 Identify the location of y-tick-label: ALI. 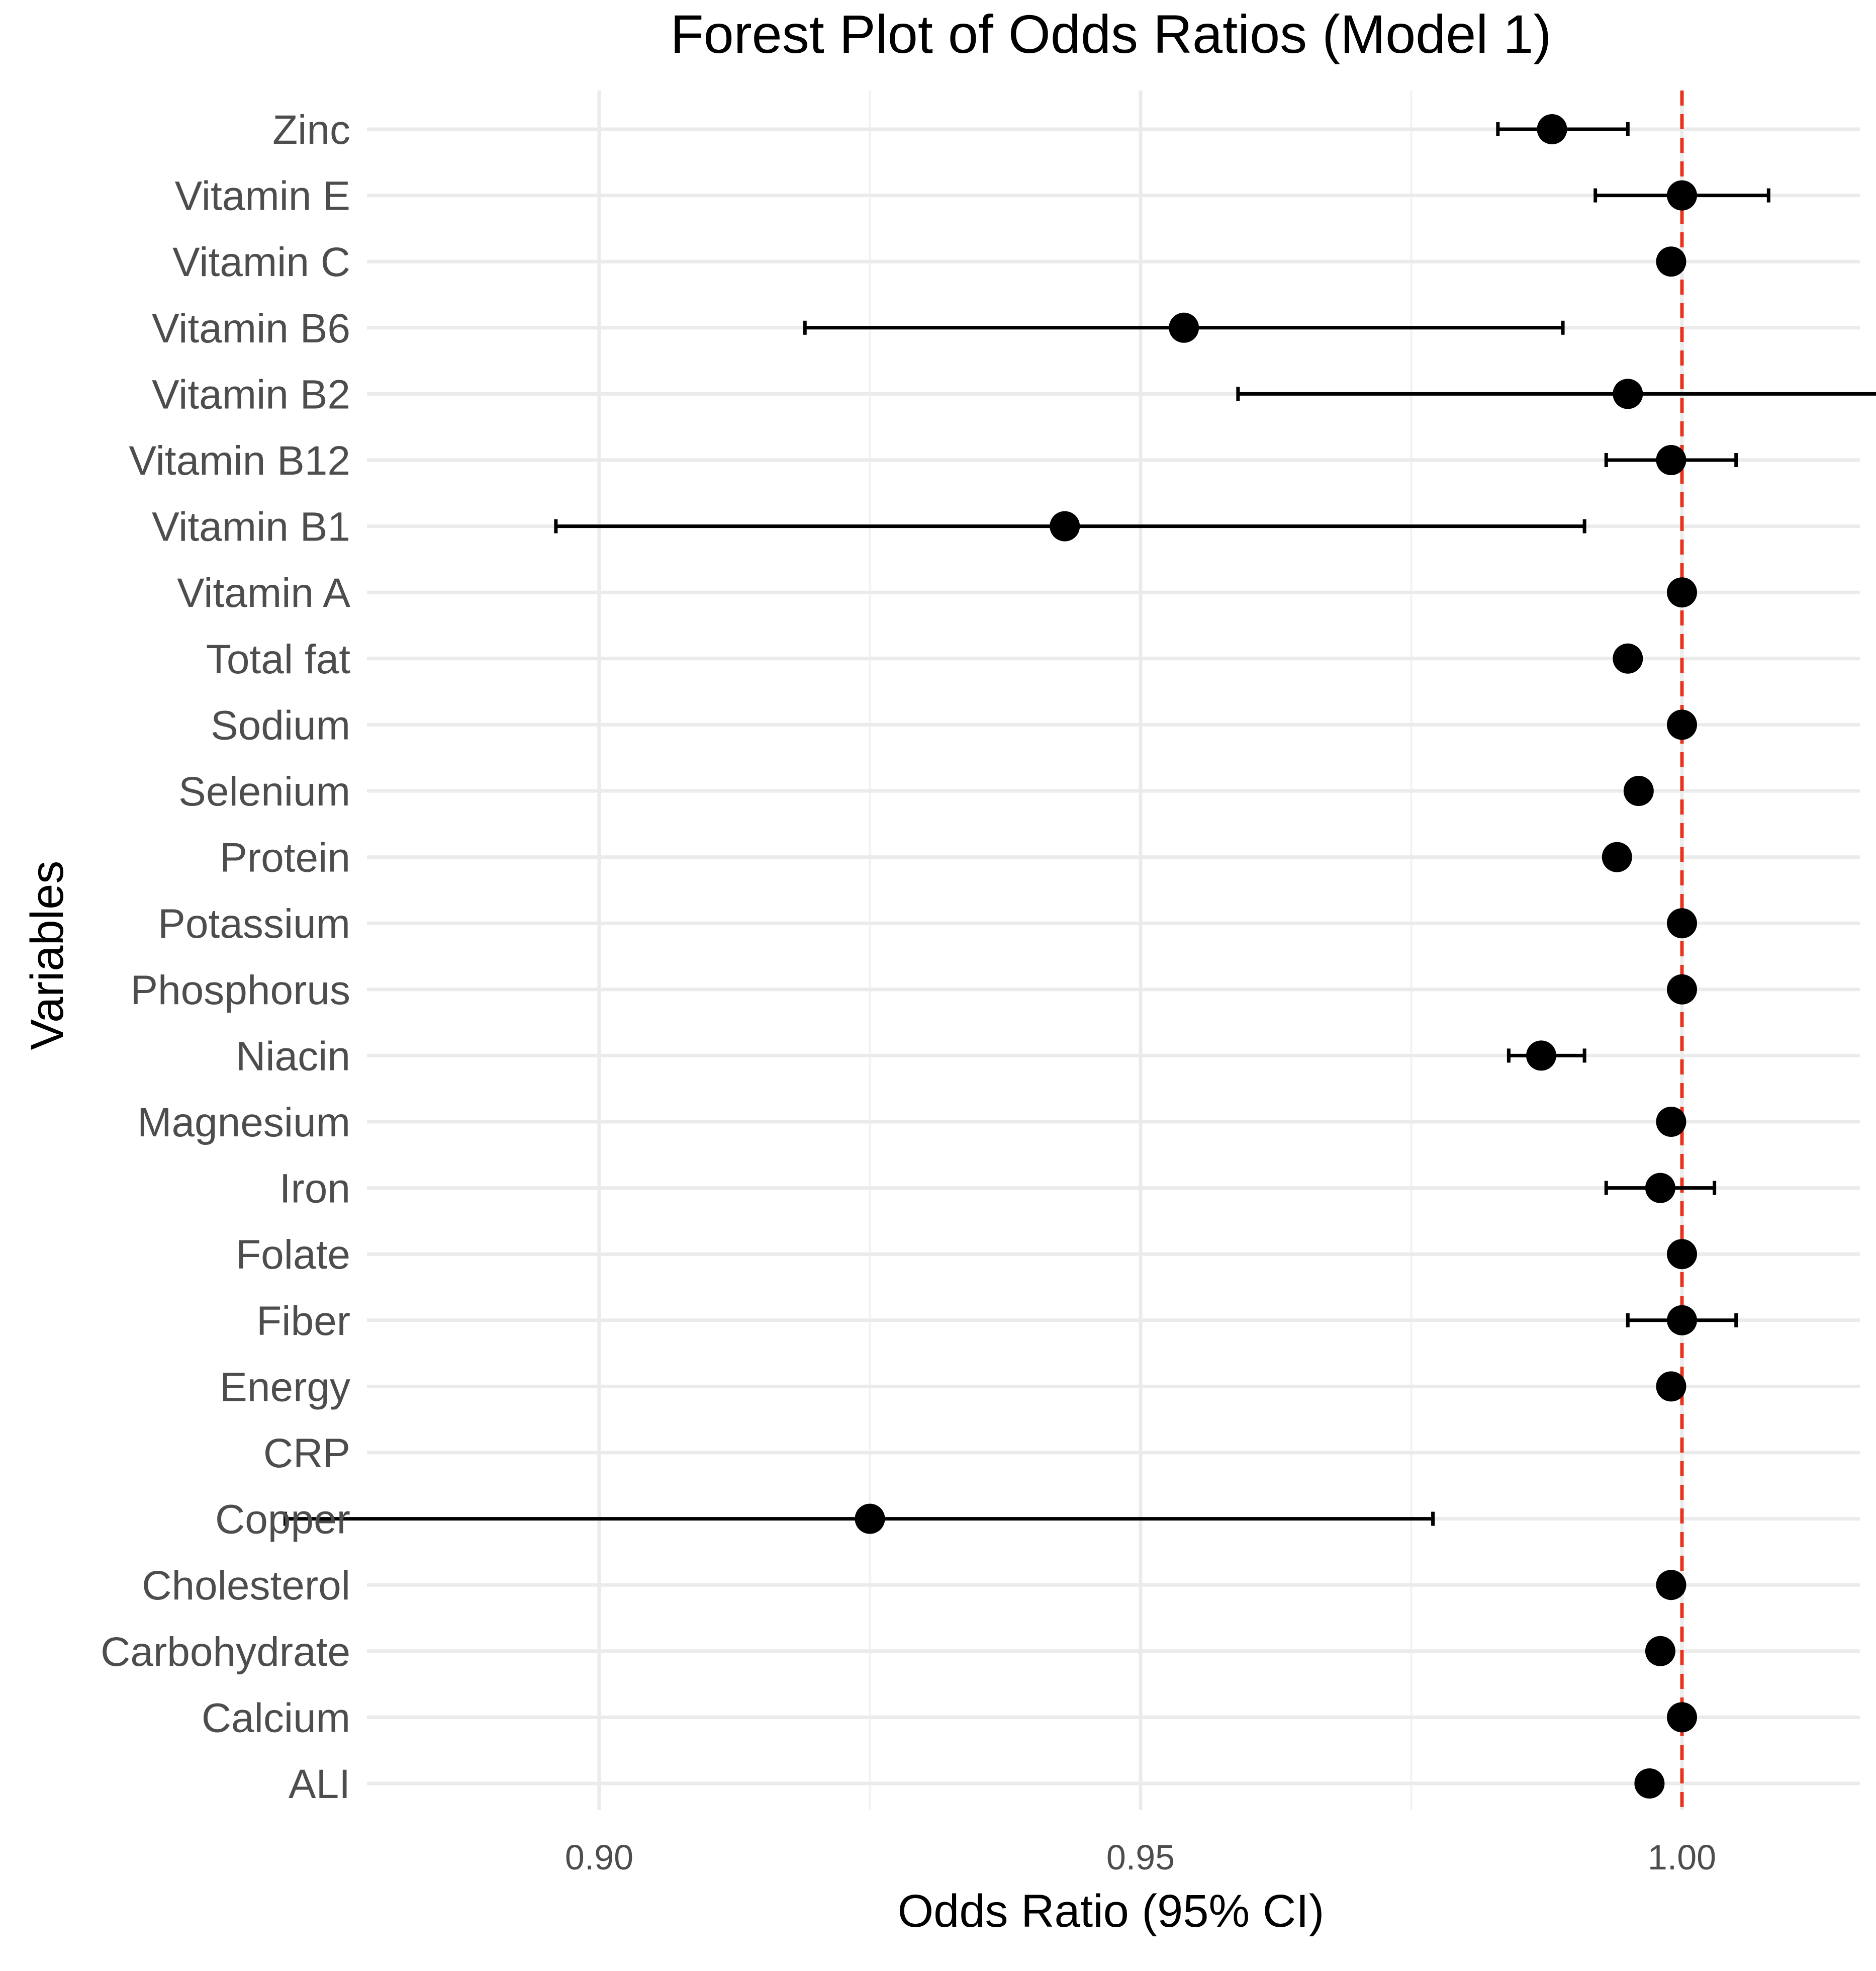
(319, 1784).